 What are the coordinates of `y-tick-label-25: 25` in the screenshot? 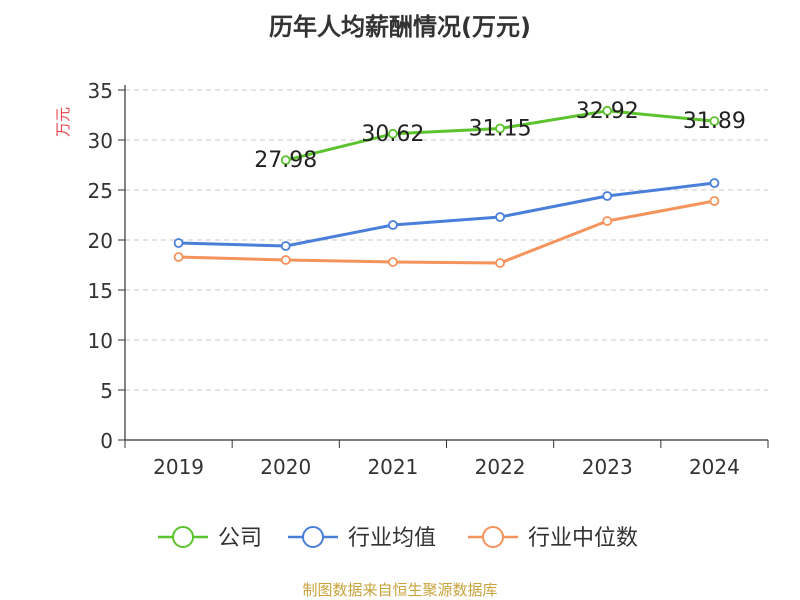 It's located at (100, 191).